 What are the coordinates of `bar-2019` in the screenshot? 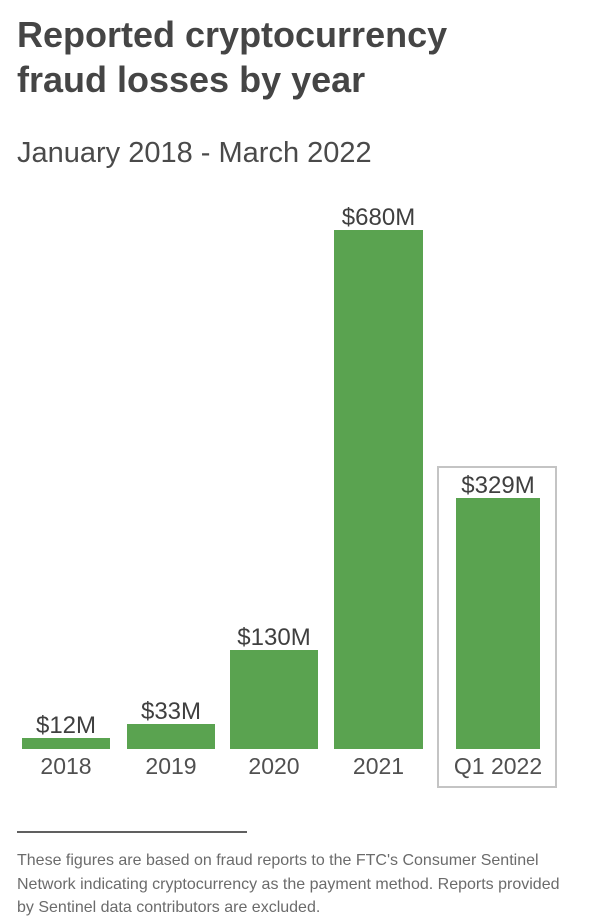 It's located at (171, 736).